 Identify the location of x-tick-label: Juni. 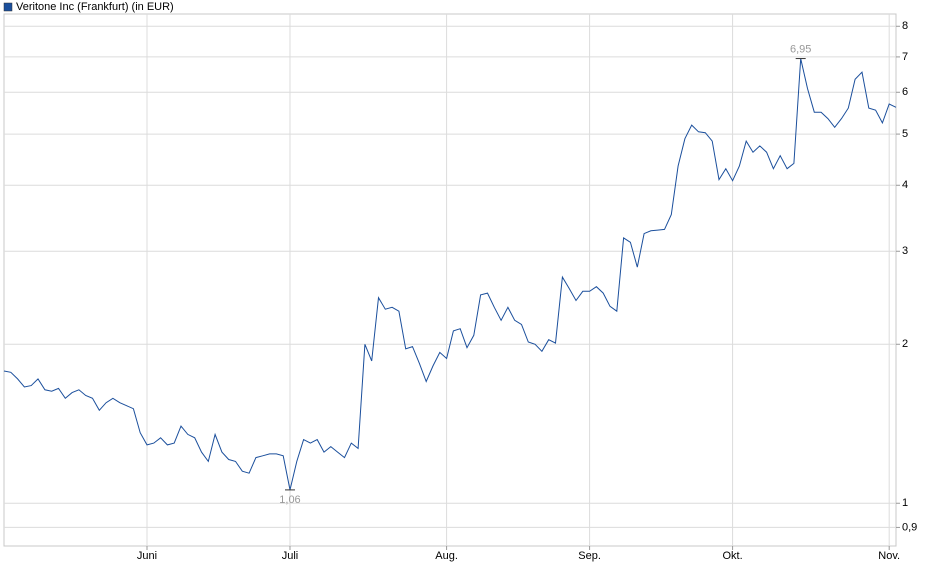
(147, 556).